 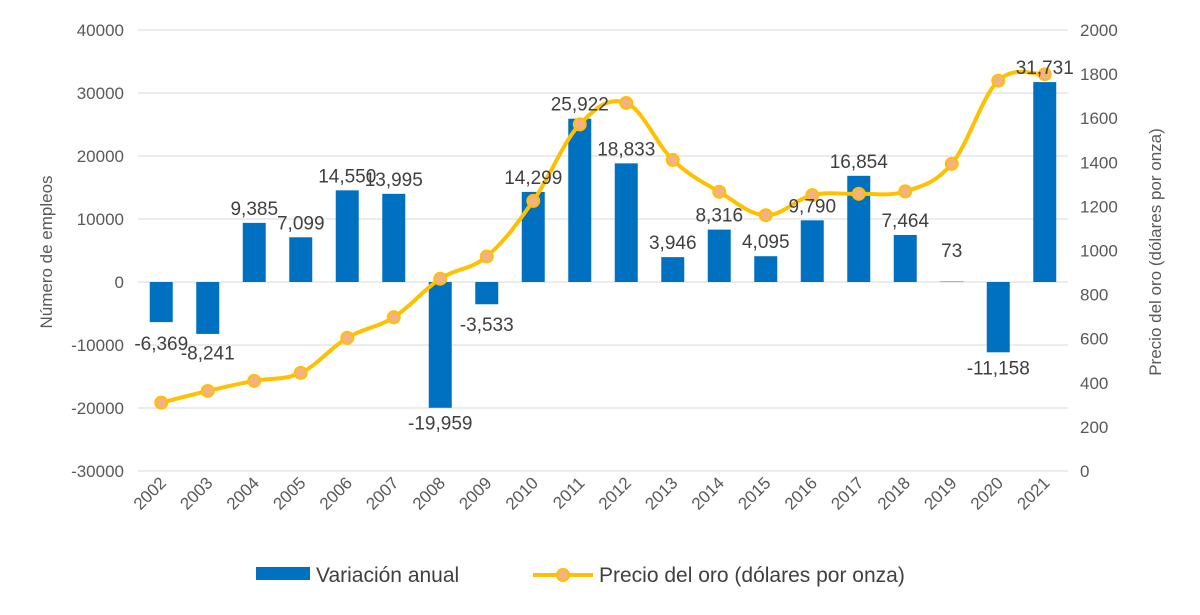 I want to click on bar-data-label: 31,731, so click(x=1045, y=68).